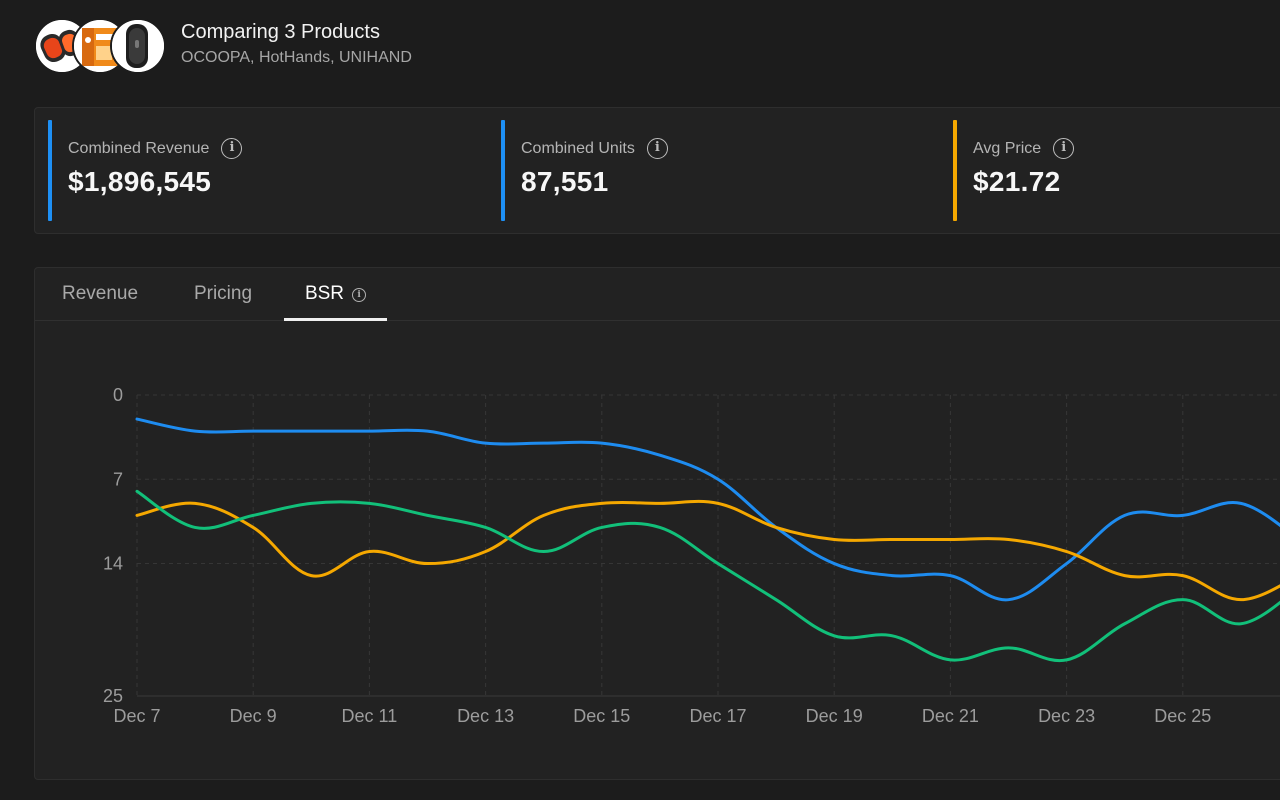  What do you see at coordinates (1182, 716) in the screenshot?
I see `x-tick-label: Dec 25` at bounding box center [1182, 716].